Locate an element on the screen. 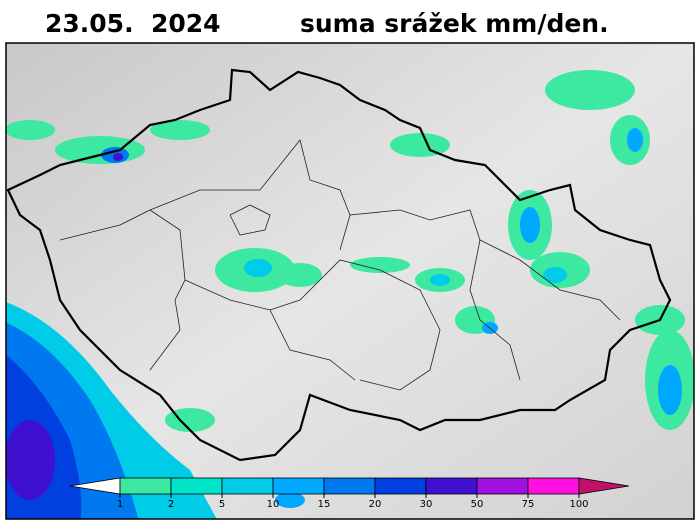 Image resolution: width=700 pixels, height=525 pixels. colorbar-label: 75 is located at coordinates (528, 504).